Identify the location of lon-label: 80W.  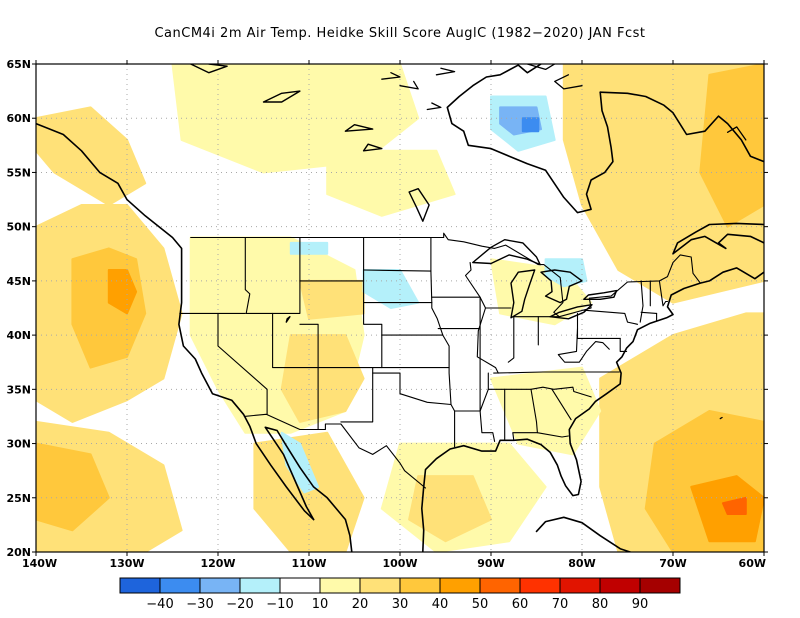
(581, 563).